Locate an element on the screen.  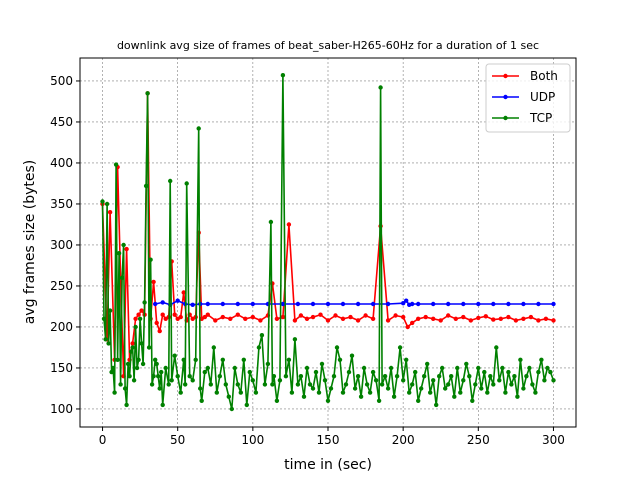
legend-entry-udp: UDP is located at coordinates (523, 97).